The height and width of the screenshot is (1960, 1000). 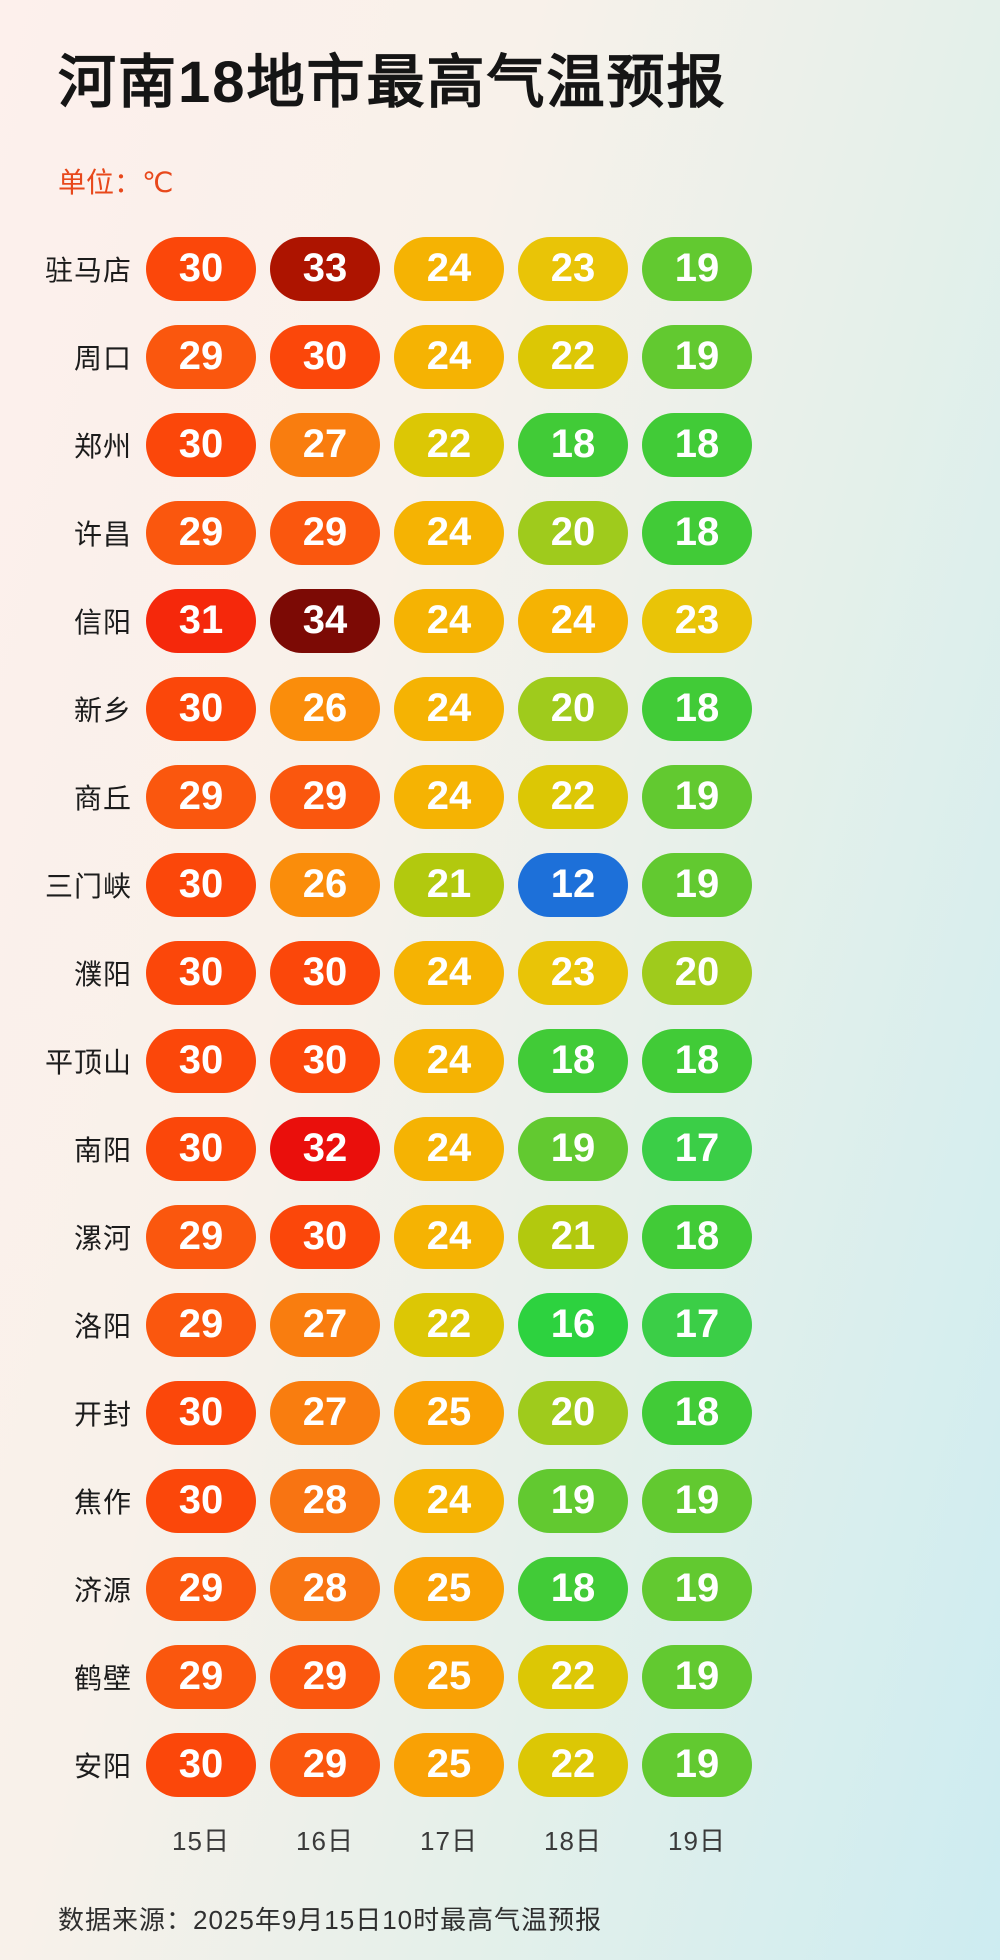 I want to click on city-label: 漯河, so click(x=102, y=1238).